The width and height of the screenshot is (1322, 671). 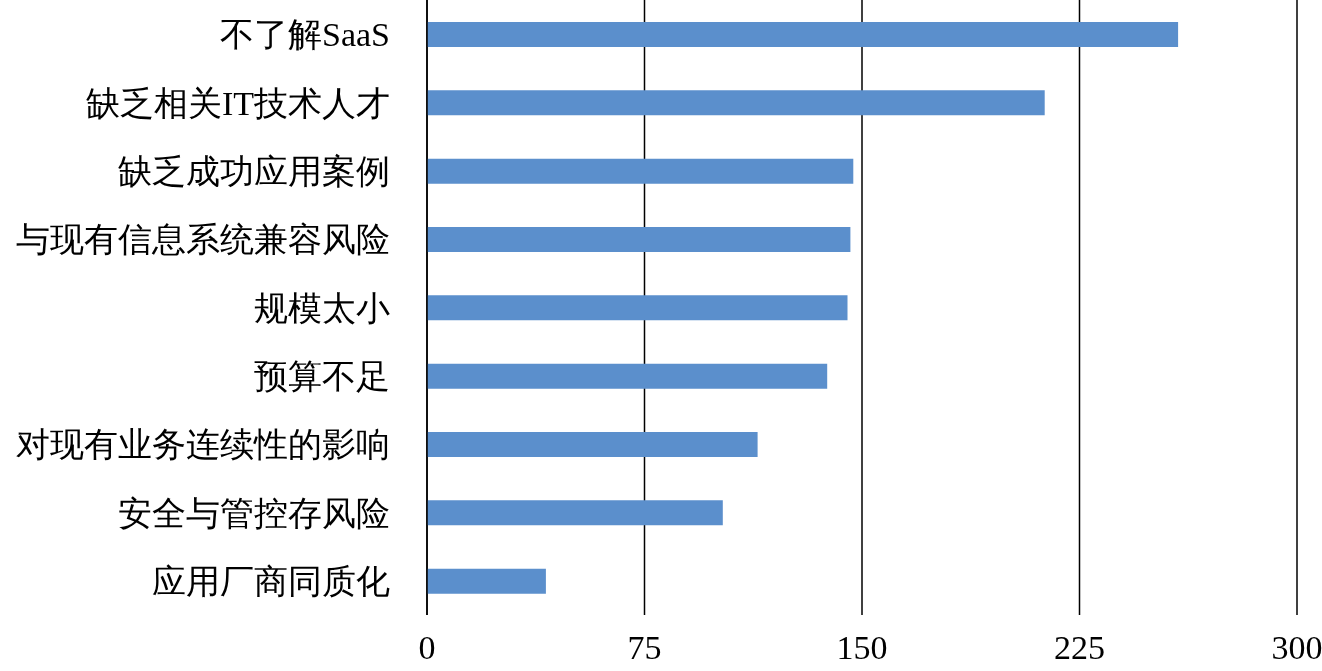 I want to click on y-tick-label: 缺乏相关IT技术人才, so click(x=237, y=103).